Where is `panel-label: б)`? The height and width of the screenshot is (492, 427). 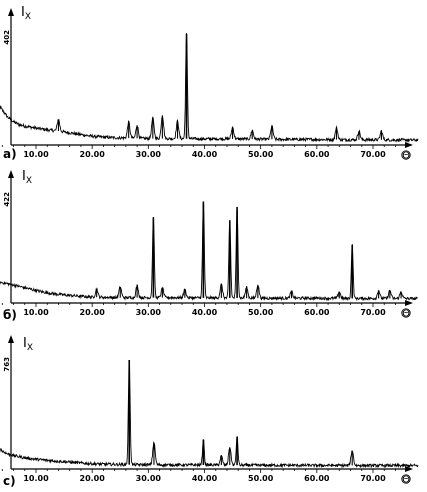
panel-label: б) is located at coordinates (10, 315).